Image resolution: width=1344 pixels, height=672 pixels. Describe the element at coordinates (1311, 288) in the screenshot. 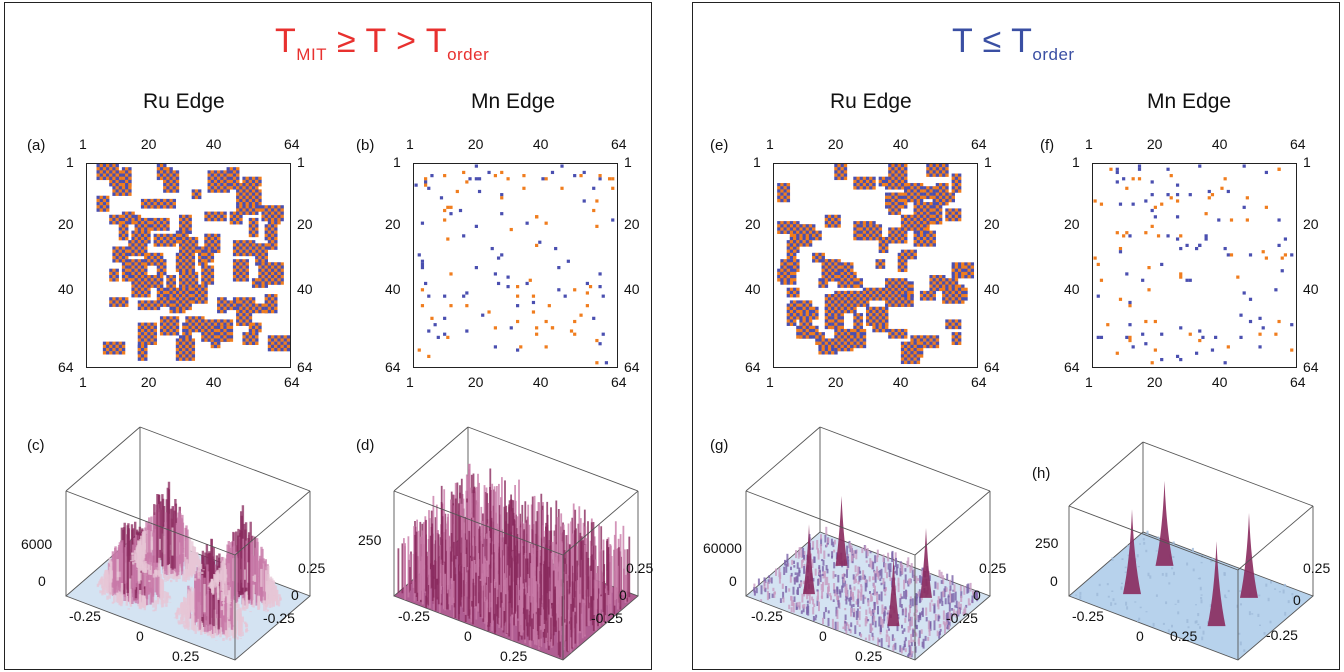

I see `map-right-tick: 40` at that location.